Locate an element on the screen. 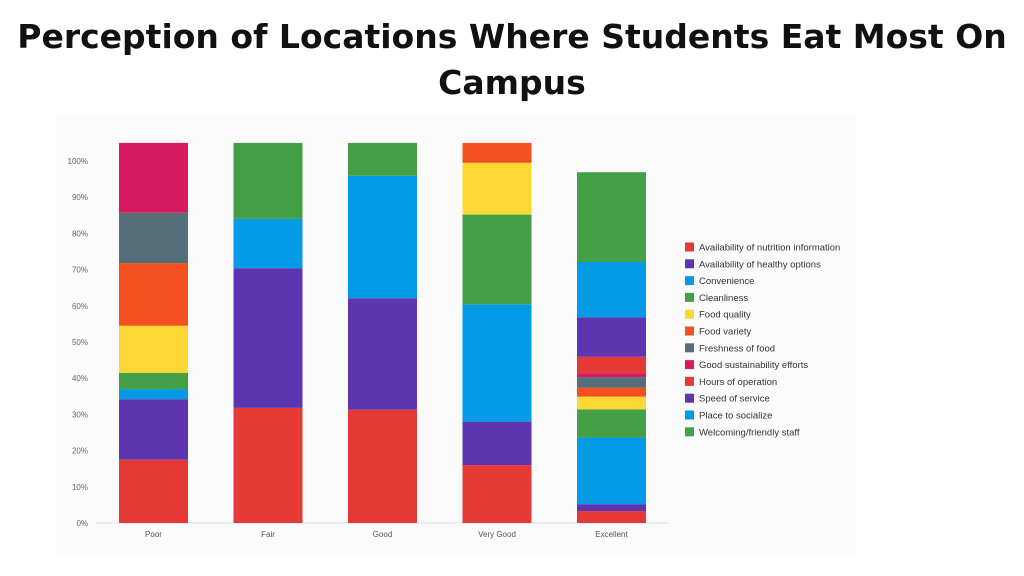 This screenshot has width=1024, height=576. legend-label: Good sustainability efforts is located at coordinates (753, 365).